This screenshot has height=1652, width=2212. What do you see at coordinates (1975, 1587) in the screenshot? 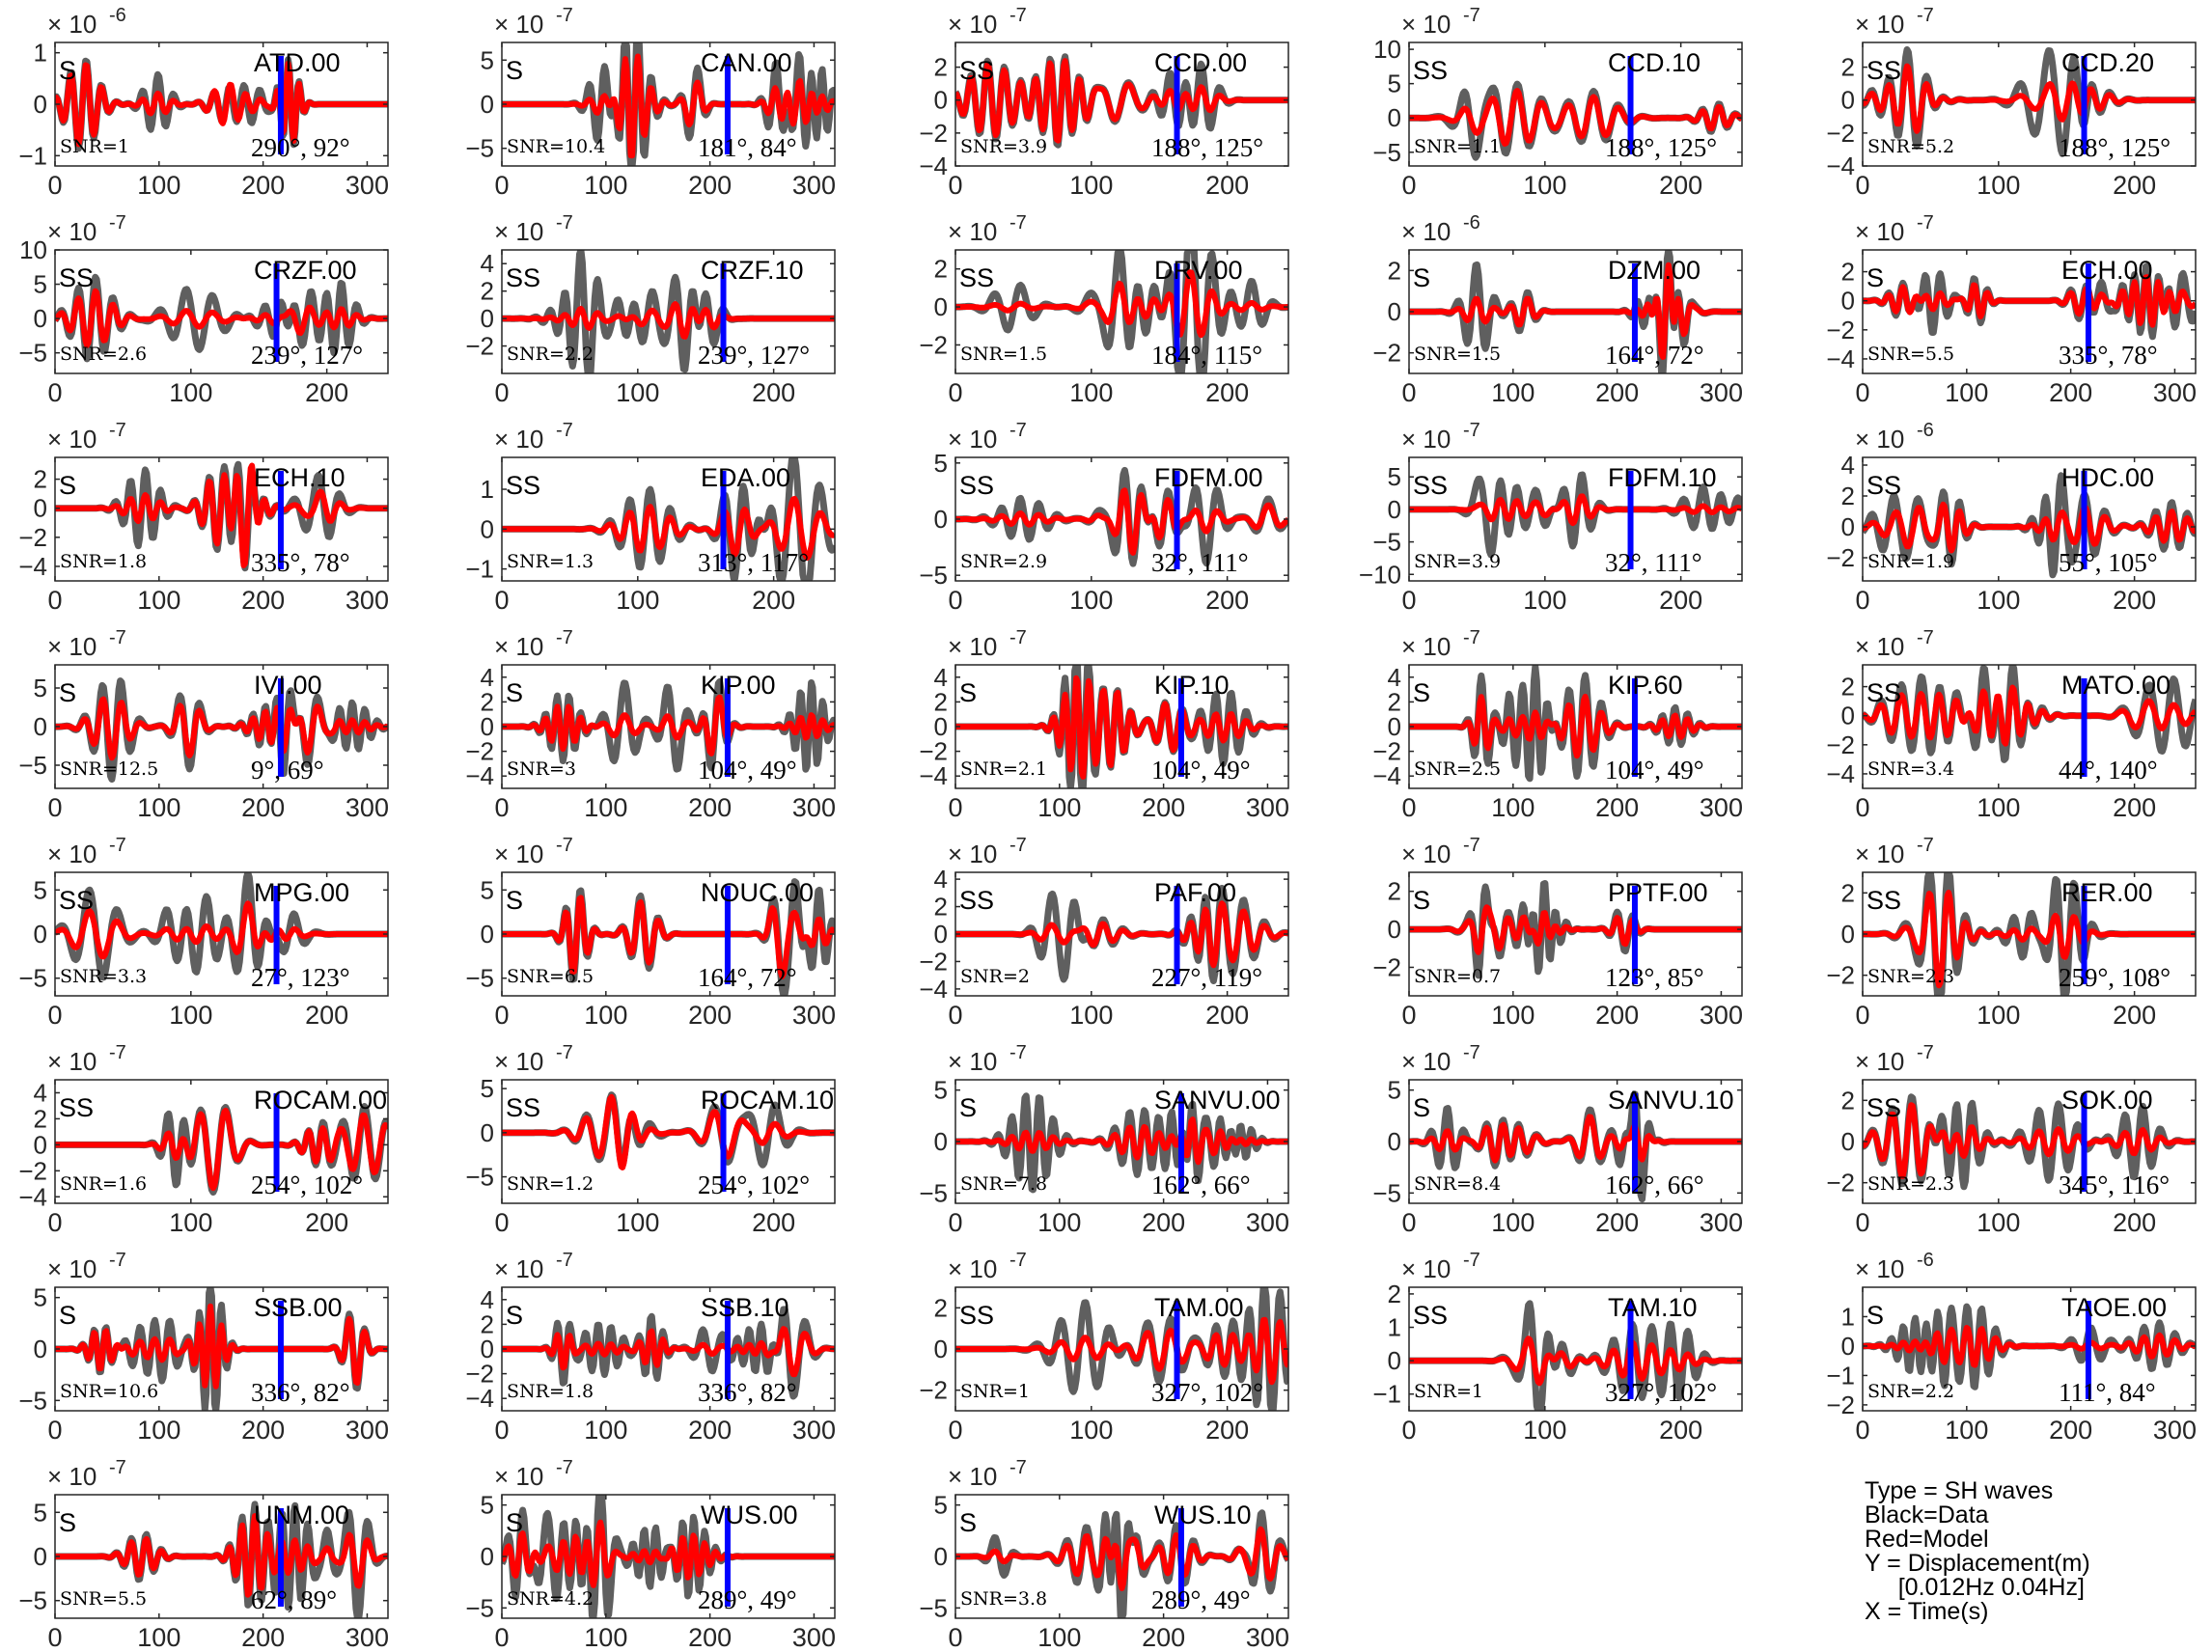
I see `legend-band: [0.012Hz 0.04Hz]` at bounding box center [1975, 1587].